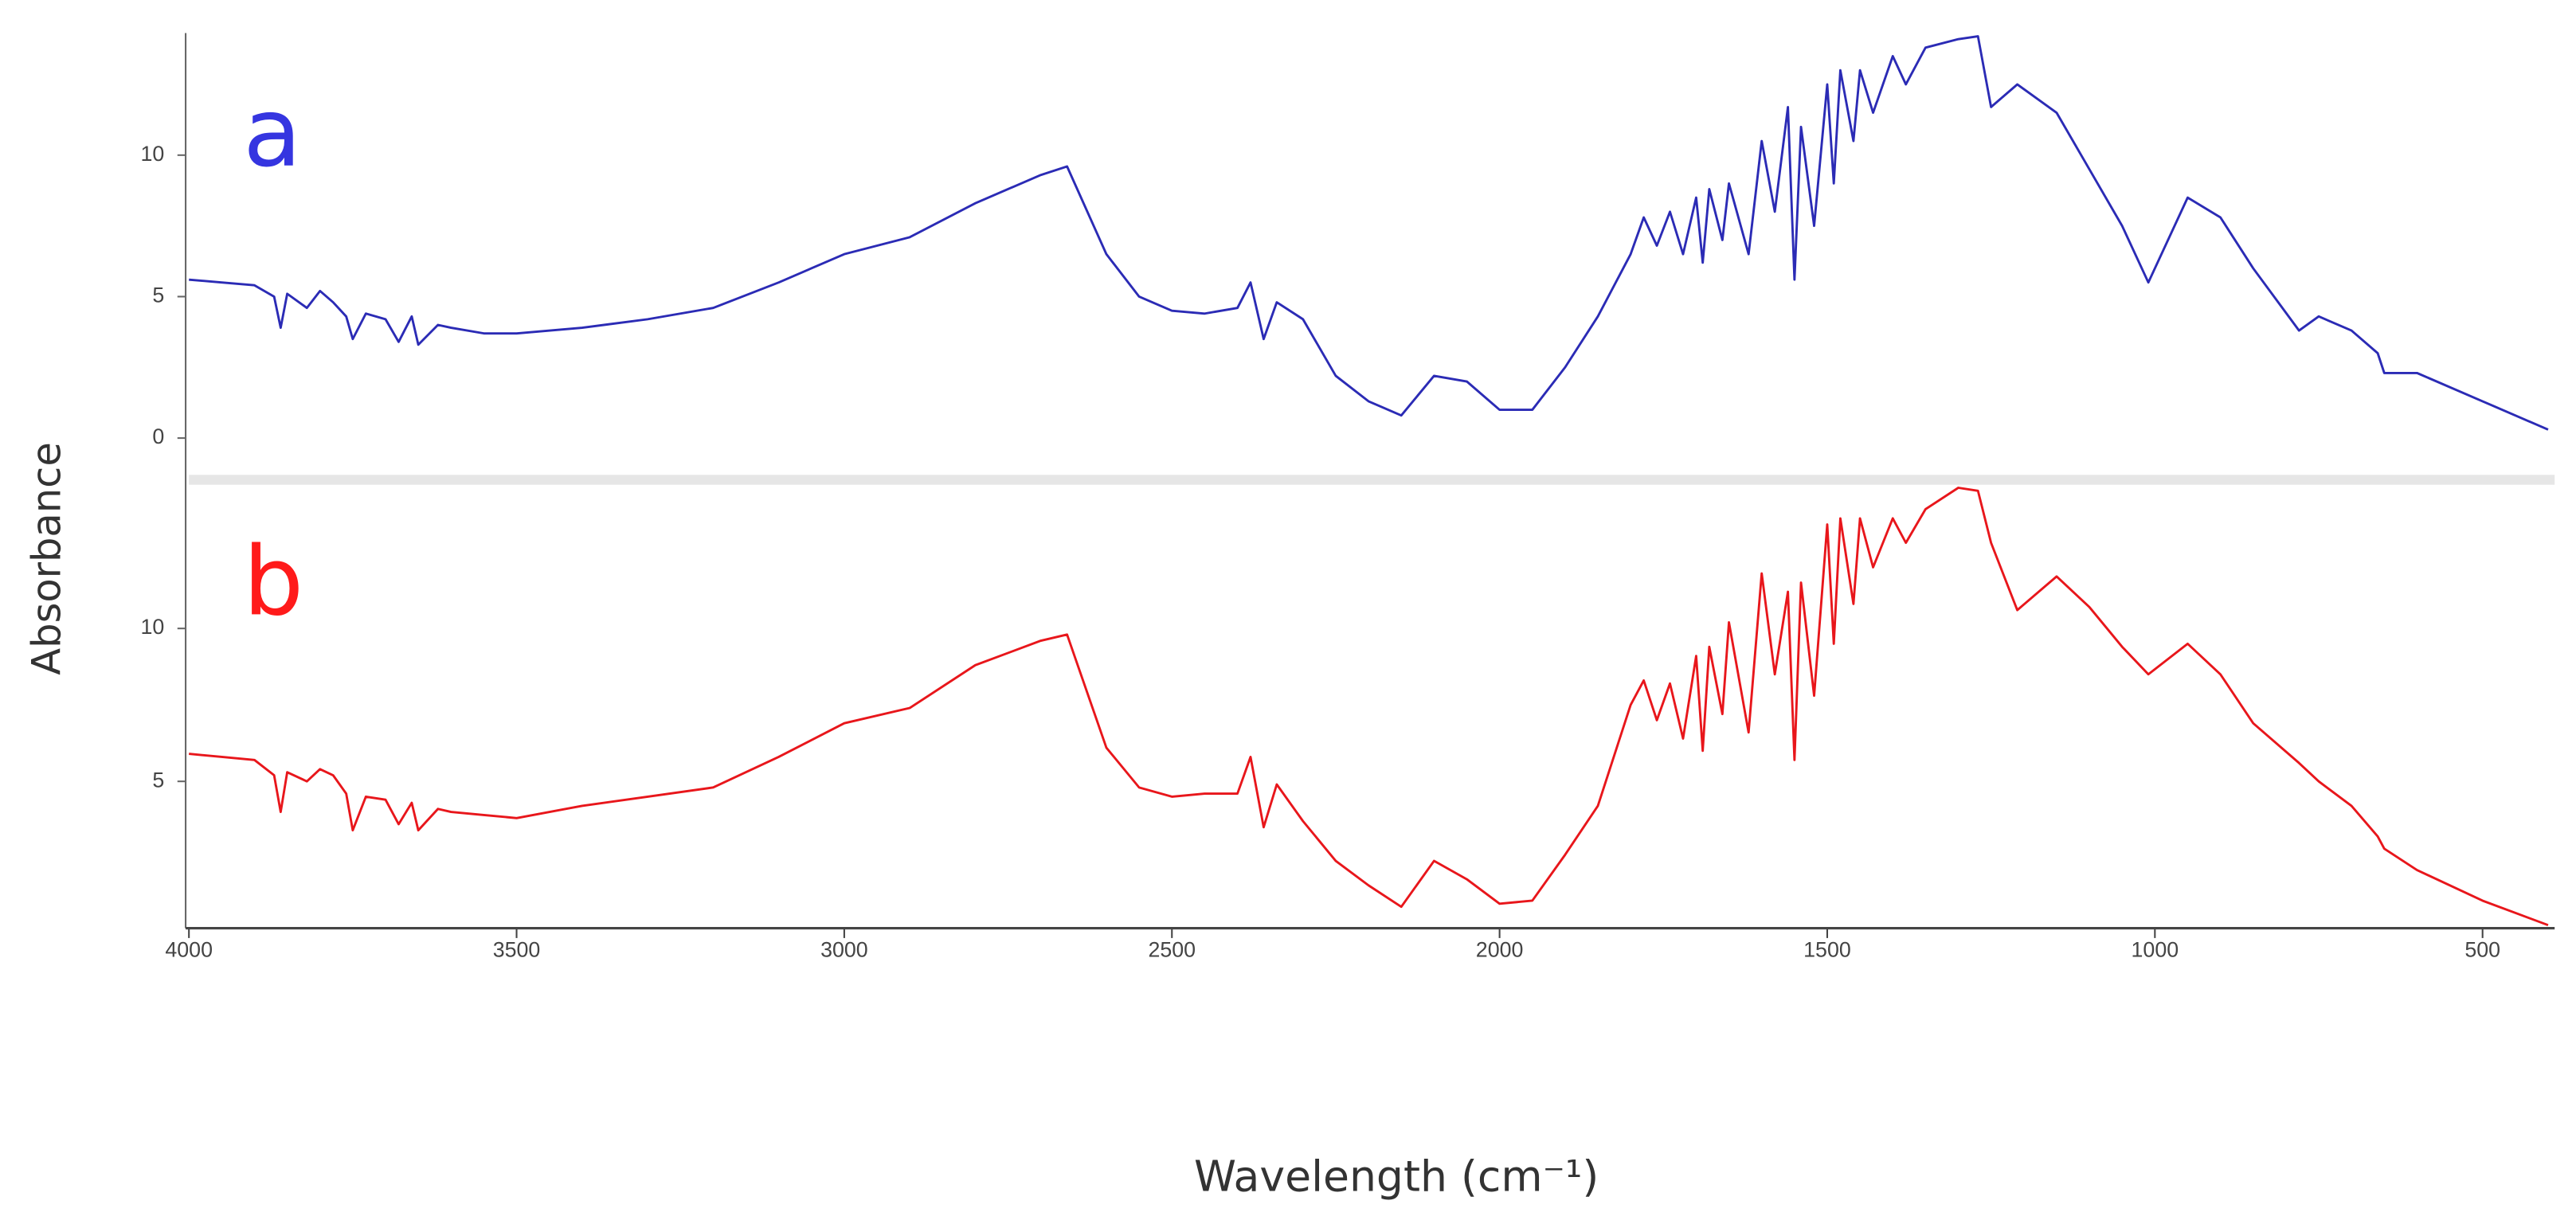  Describe the element at coordinates (2155, 949) in the screenshot. I see `x-tick-label: 1000` at that location.